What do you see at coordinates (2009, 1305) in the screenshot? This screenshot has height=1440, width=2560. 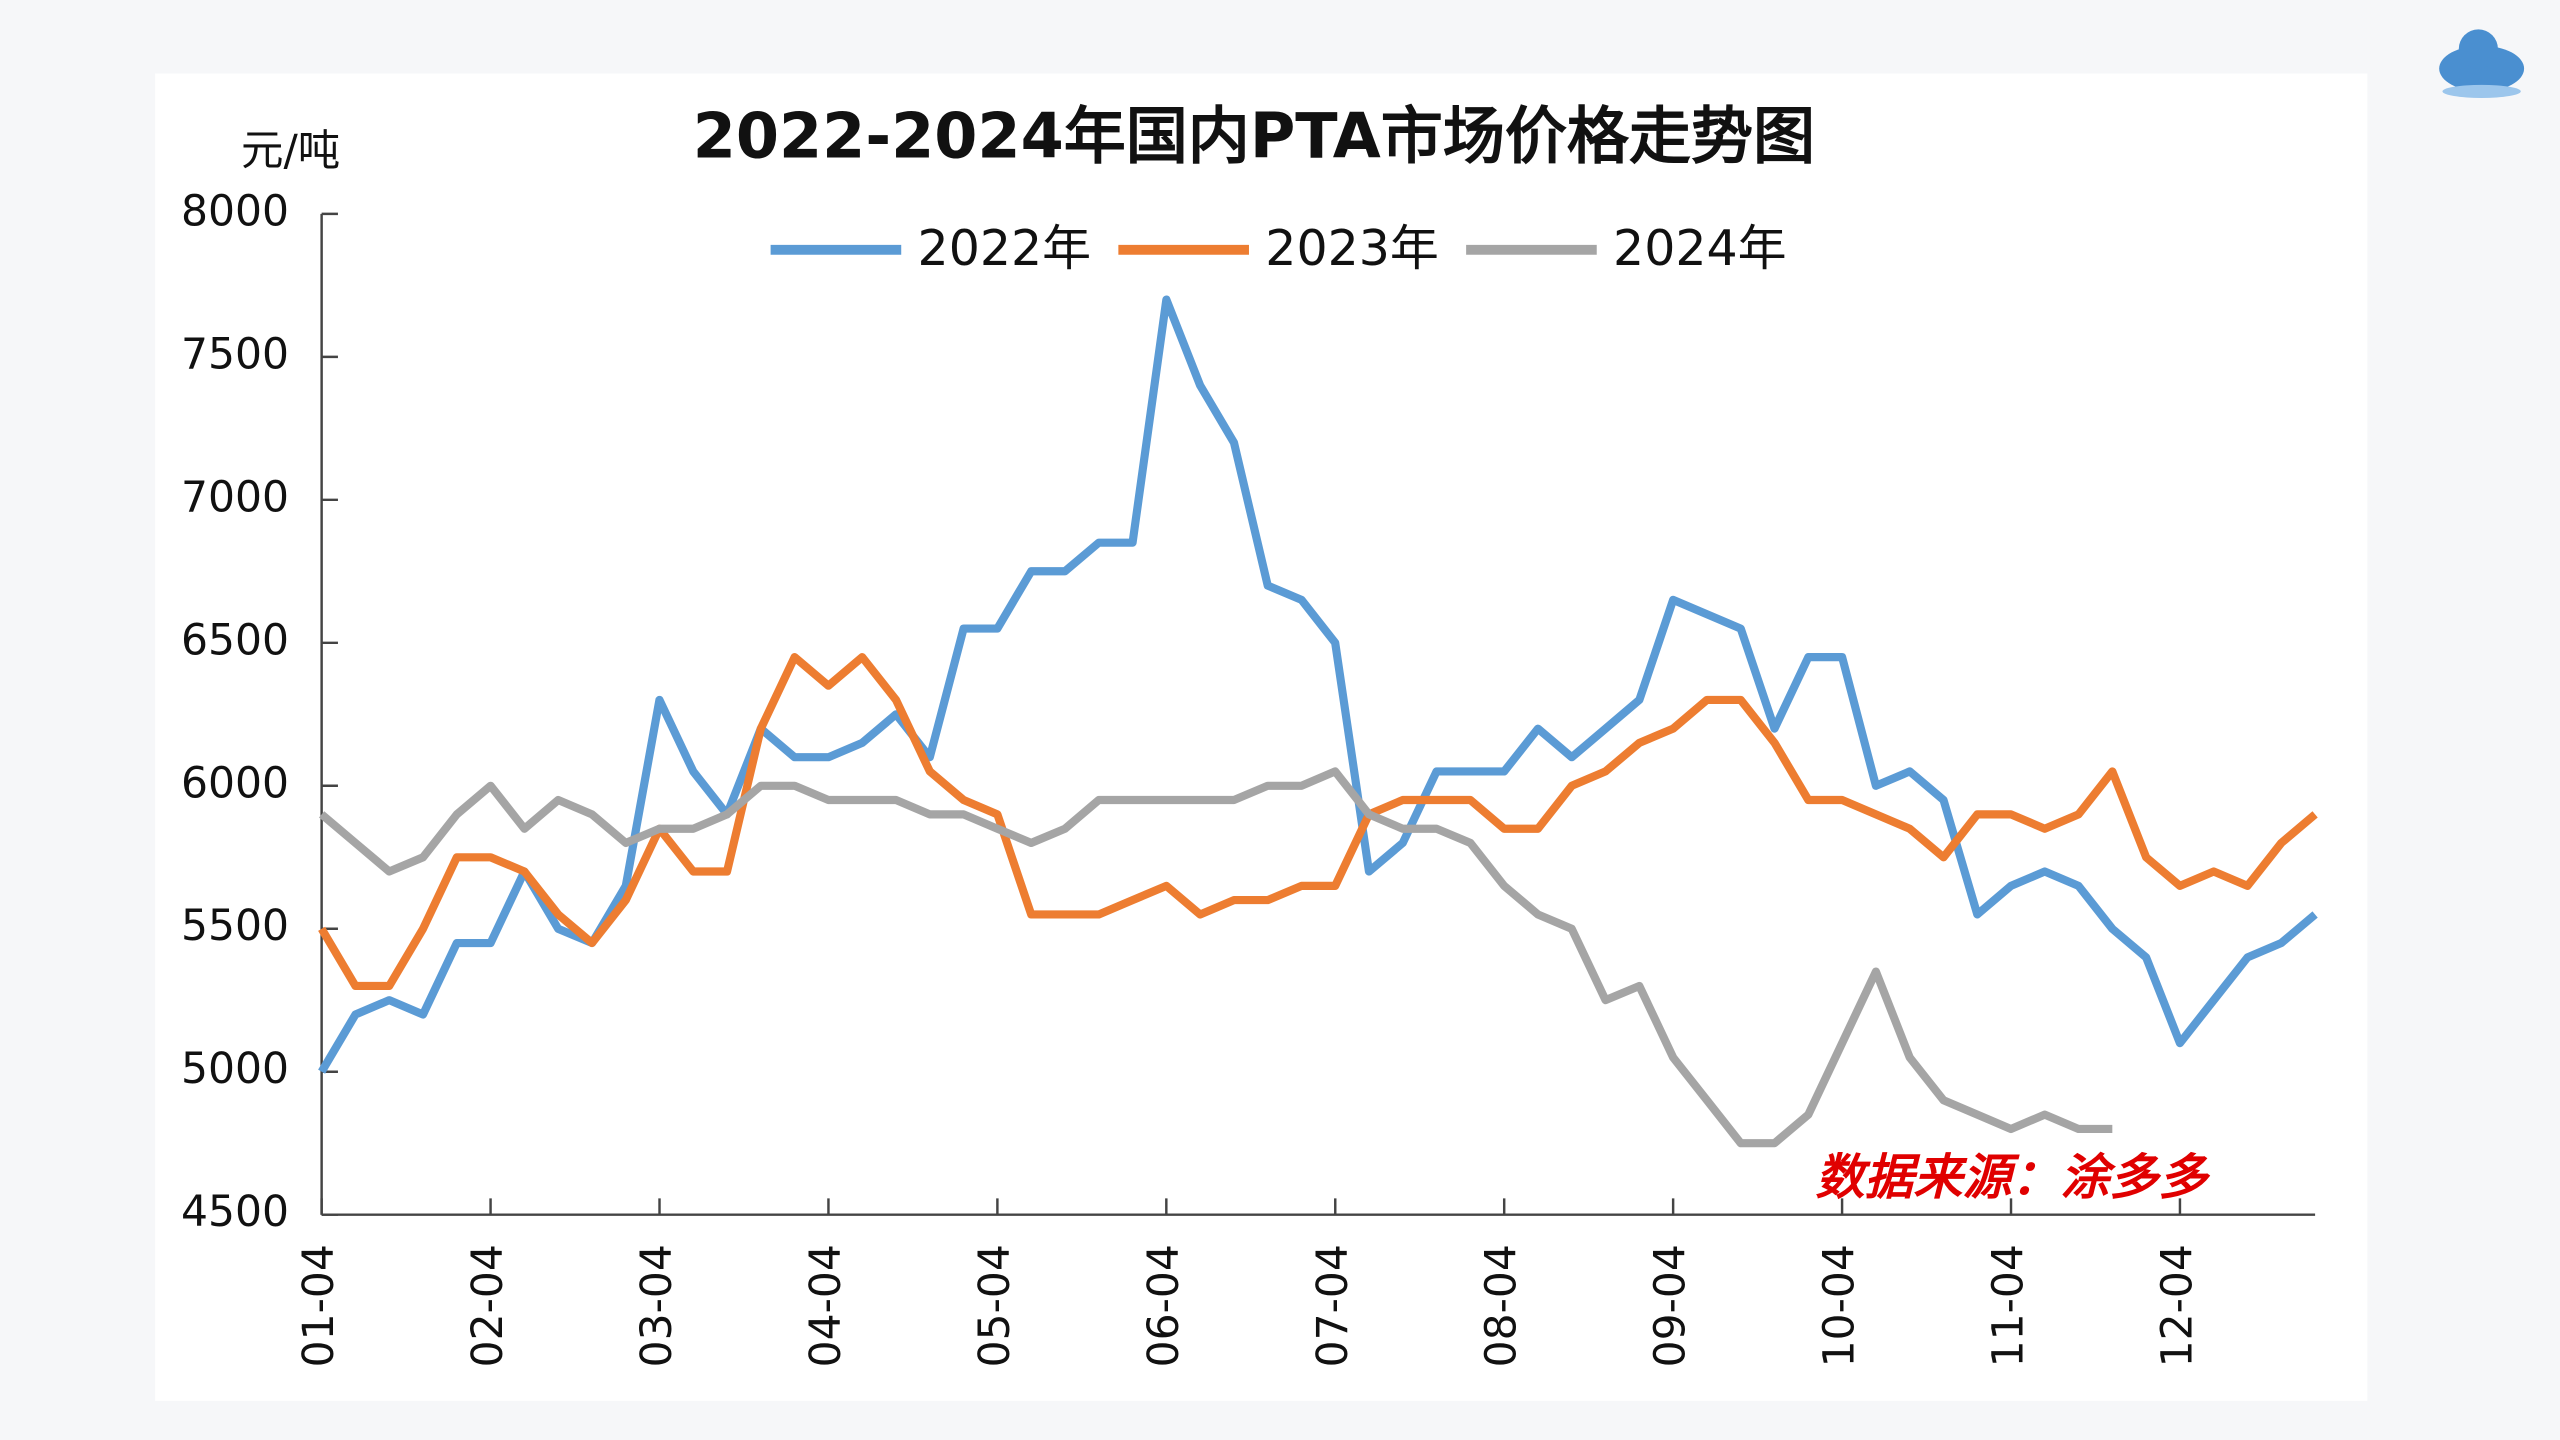 I see `x-tick-label: 11-04` at bounding box center [2009, 1305].